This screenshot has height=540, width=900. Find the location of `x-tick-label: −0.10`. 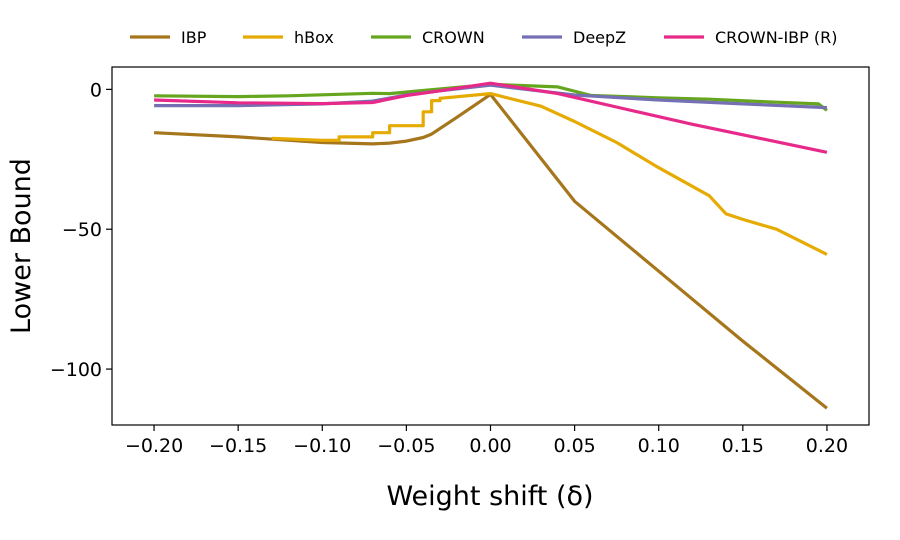

x-tick-label: −0.10 is located at coordinates (322, 446).